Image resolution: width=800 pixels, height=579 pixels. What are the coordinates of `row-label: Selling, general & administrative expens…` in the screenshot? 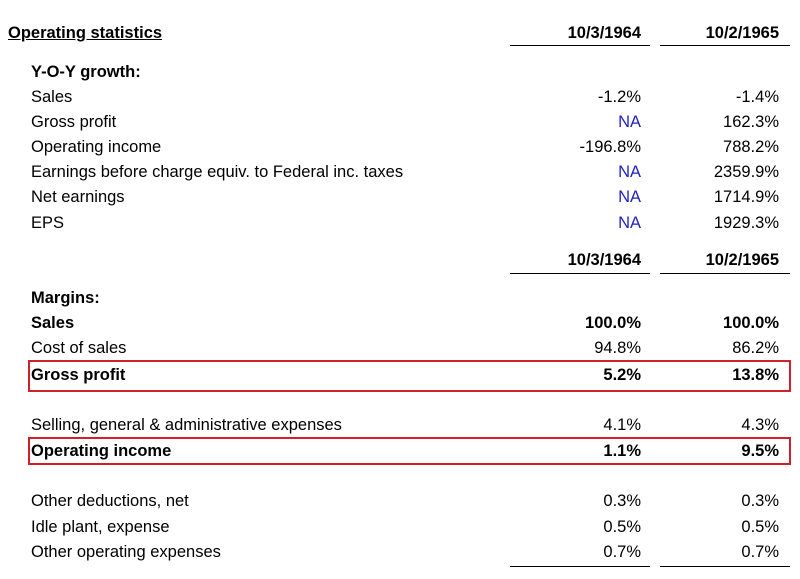 It's located at (186, 425).